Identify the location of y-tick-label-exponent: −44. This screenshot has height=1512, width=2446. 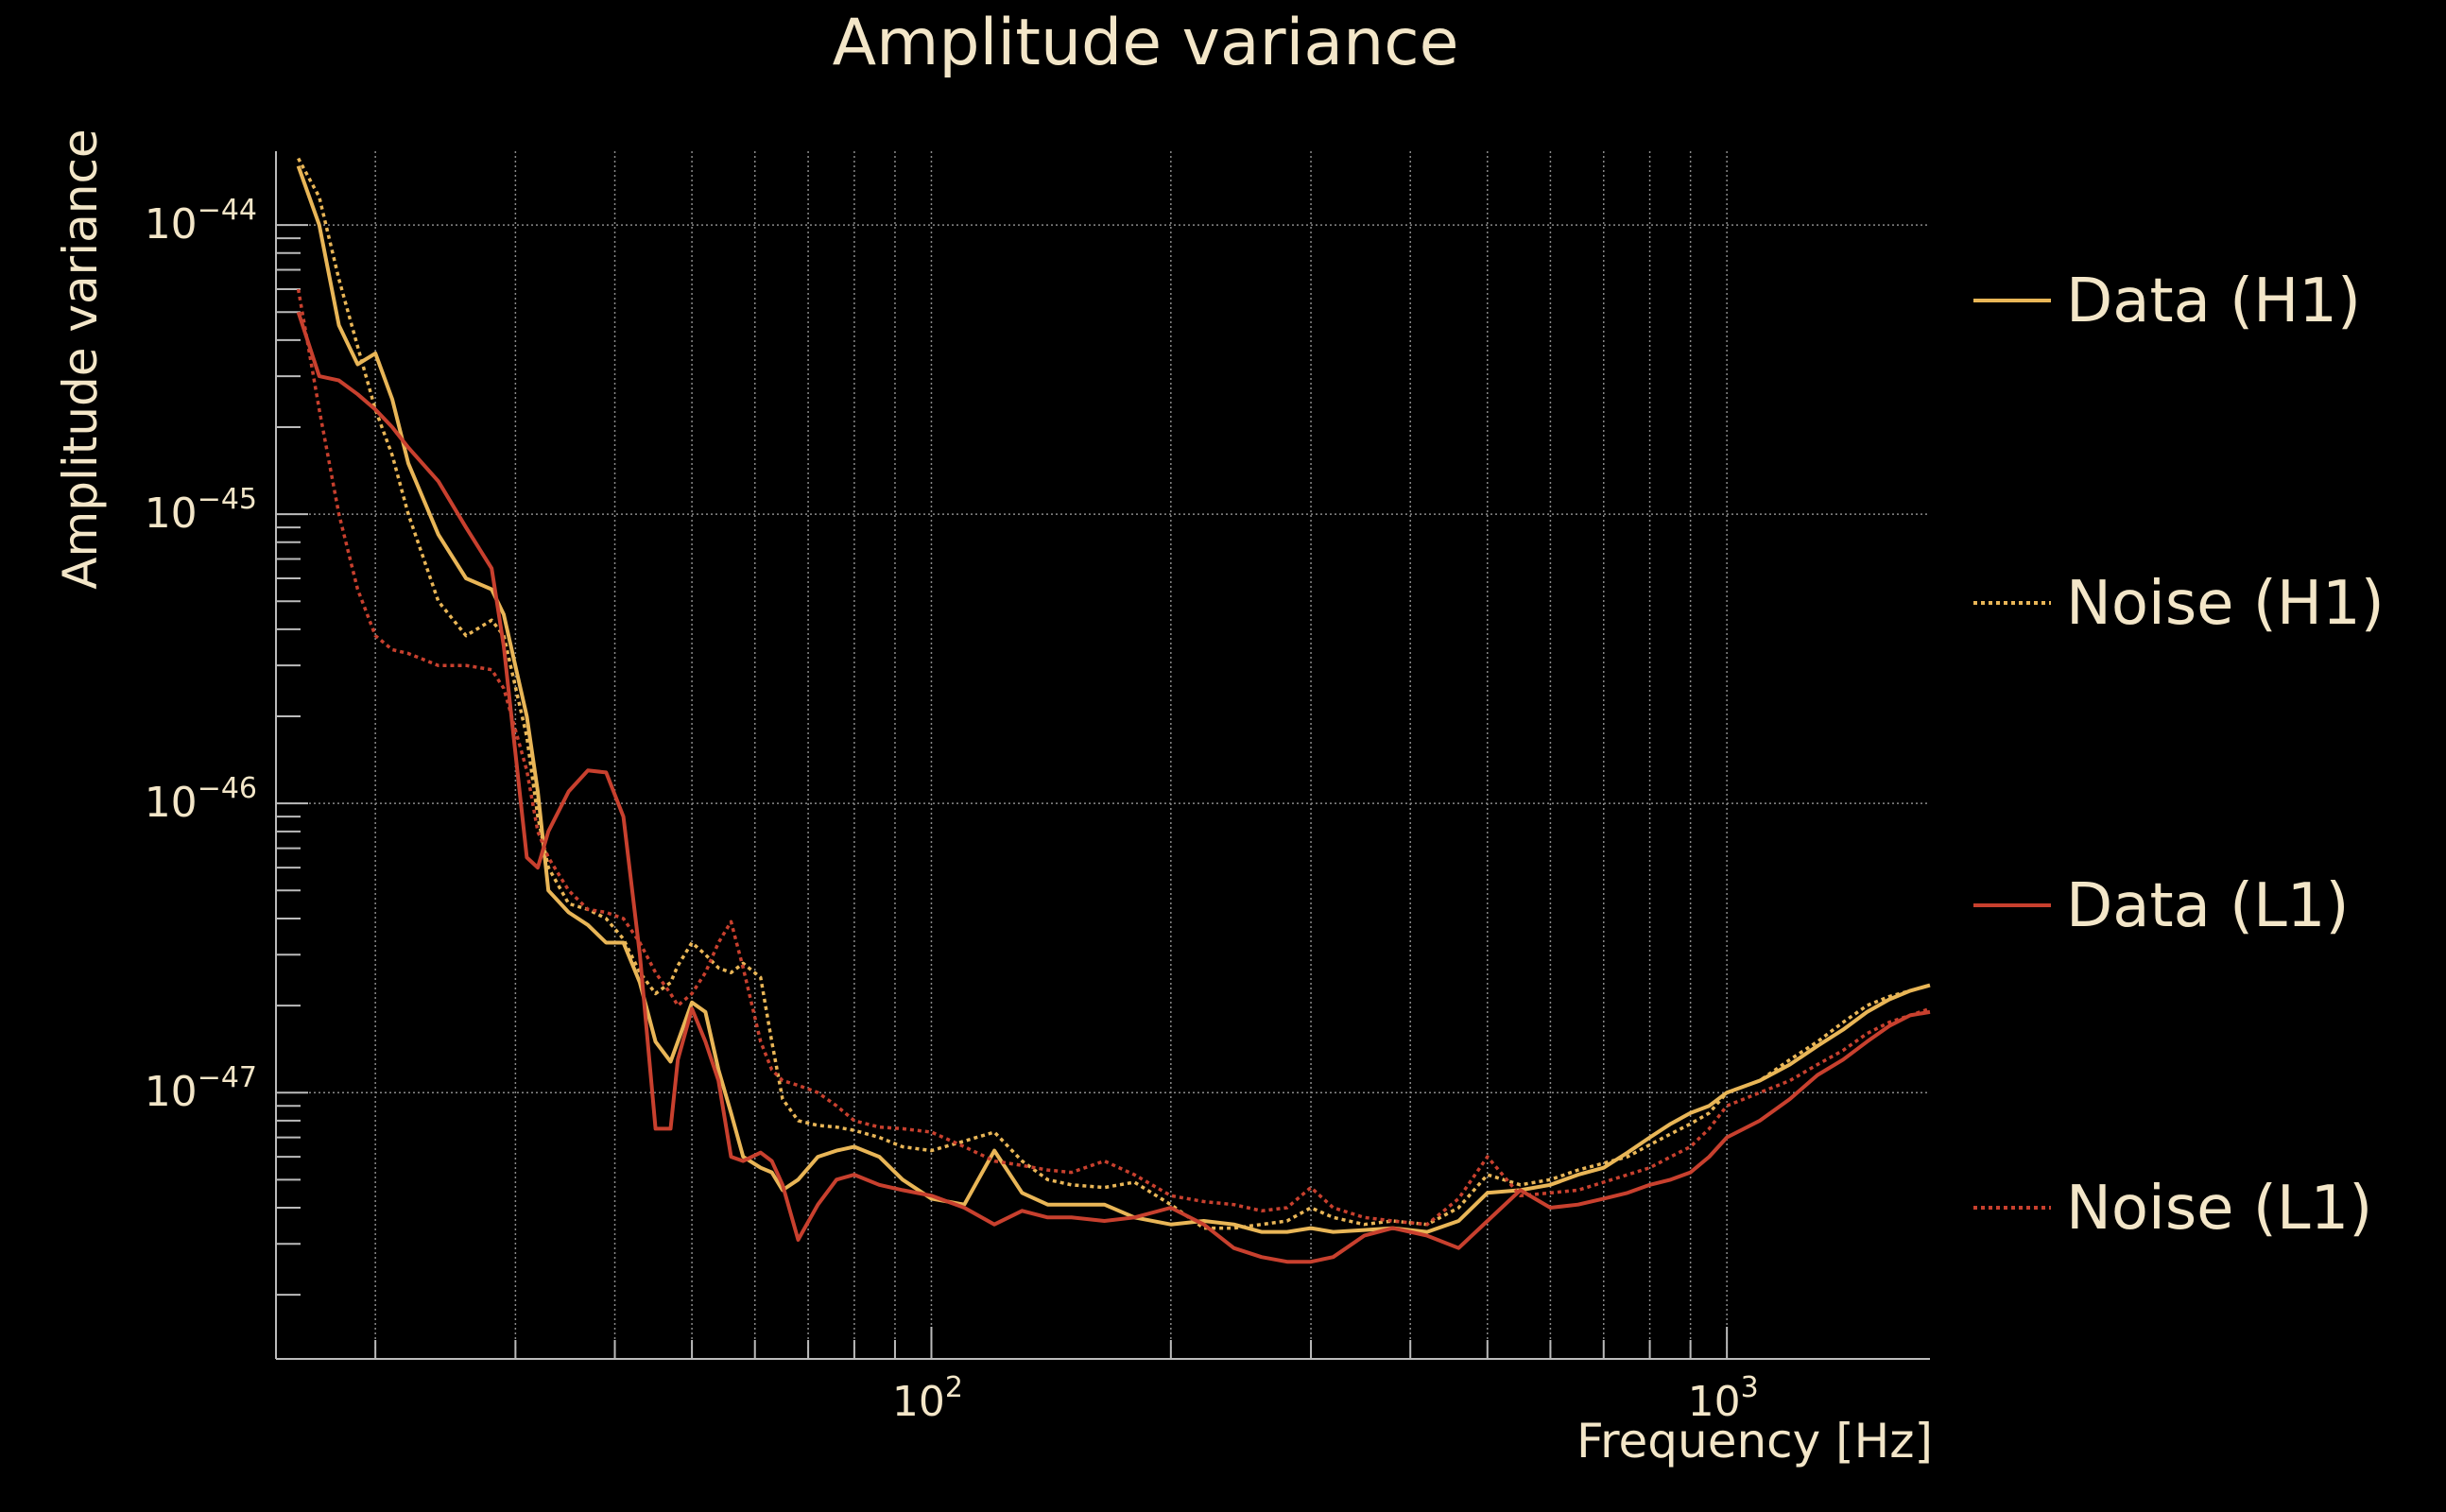
(227, 210).